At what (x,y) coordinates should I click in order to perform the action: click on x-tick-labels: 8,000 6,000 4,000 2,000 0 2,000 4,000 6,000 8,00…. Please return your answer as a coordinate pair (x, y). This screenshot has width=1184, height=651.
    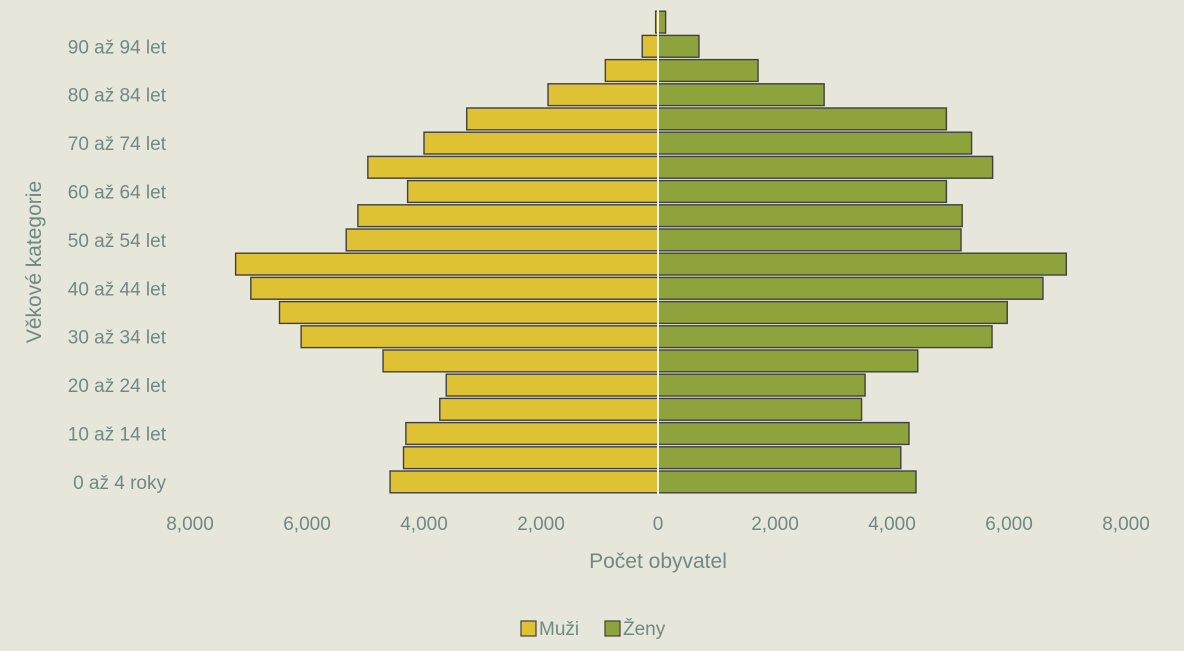
    Looking at the image, I should click on (658, 524).